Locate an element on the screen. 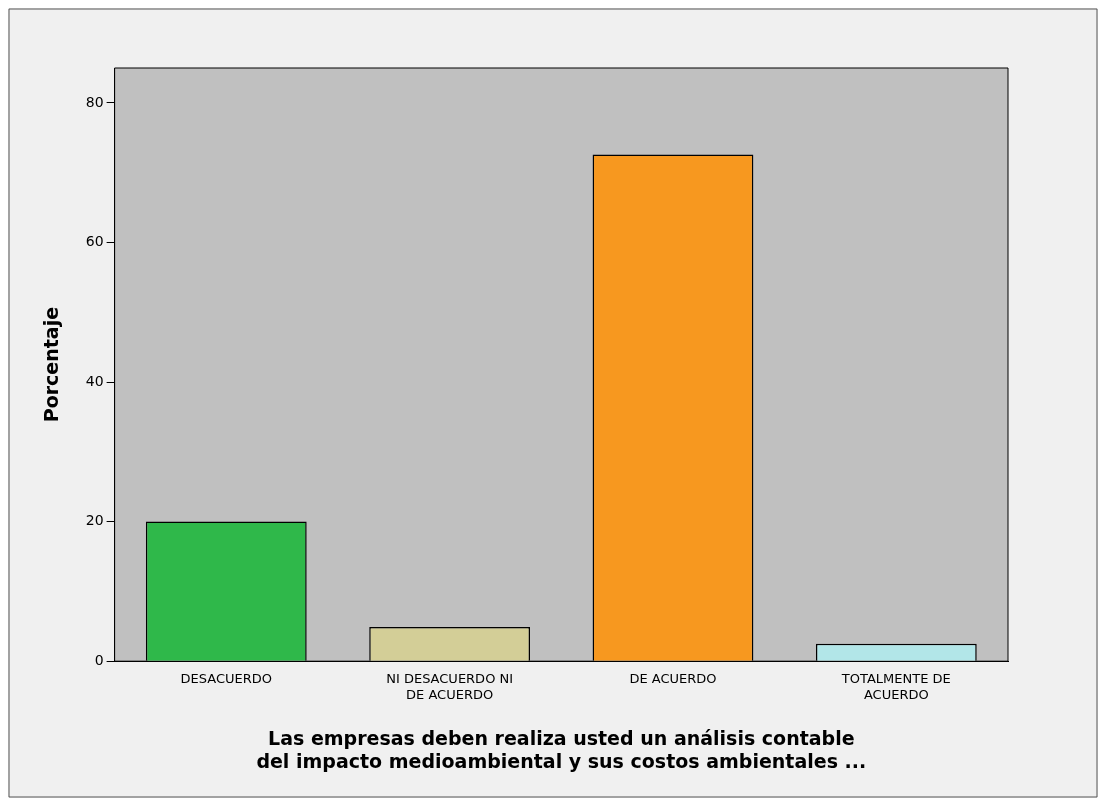  y-tick-label: 0 is located at coordinates (99, 659).